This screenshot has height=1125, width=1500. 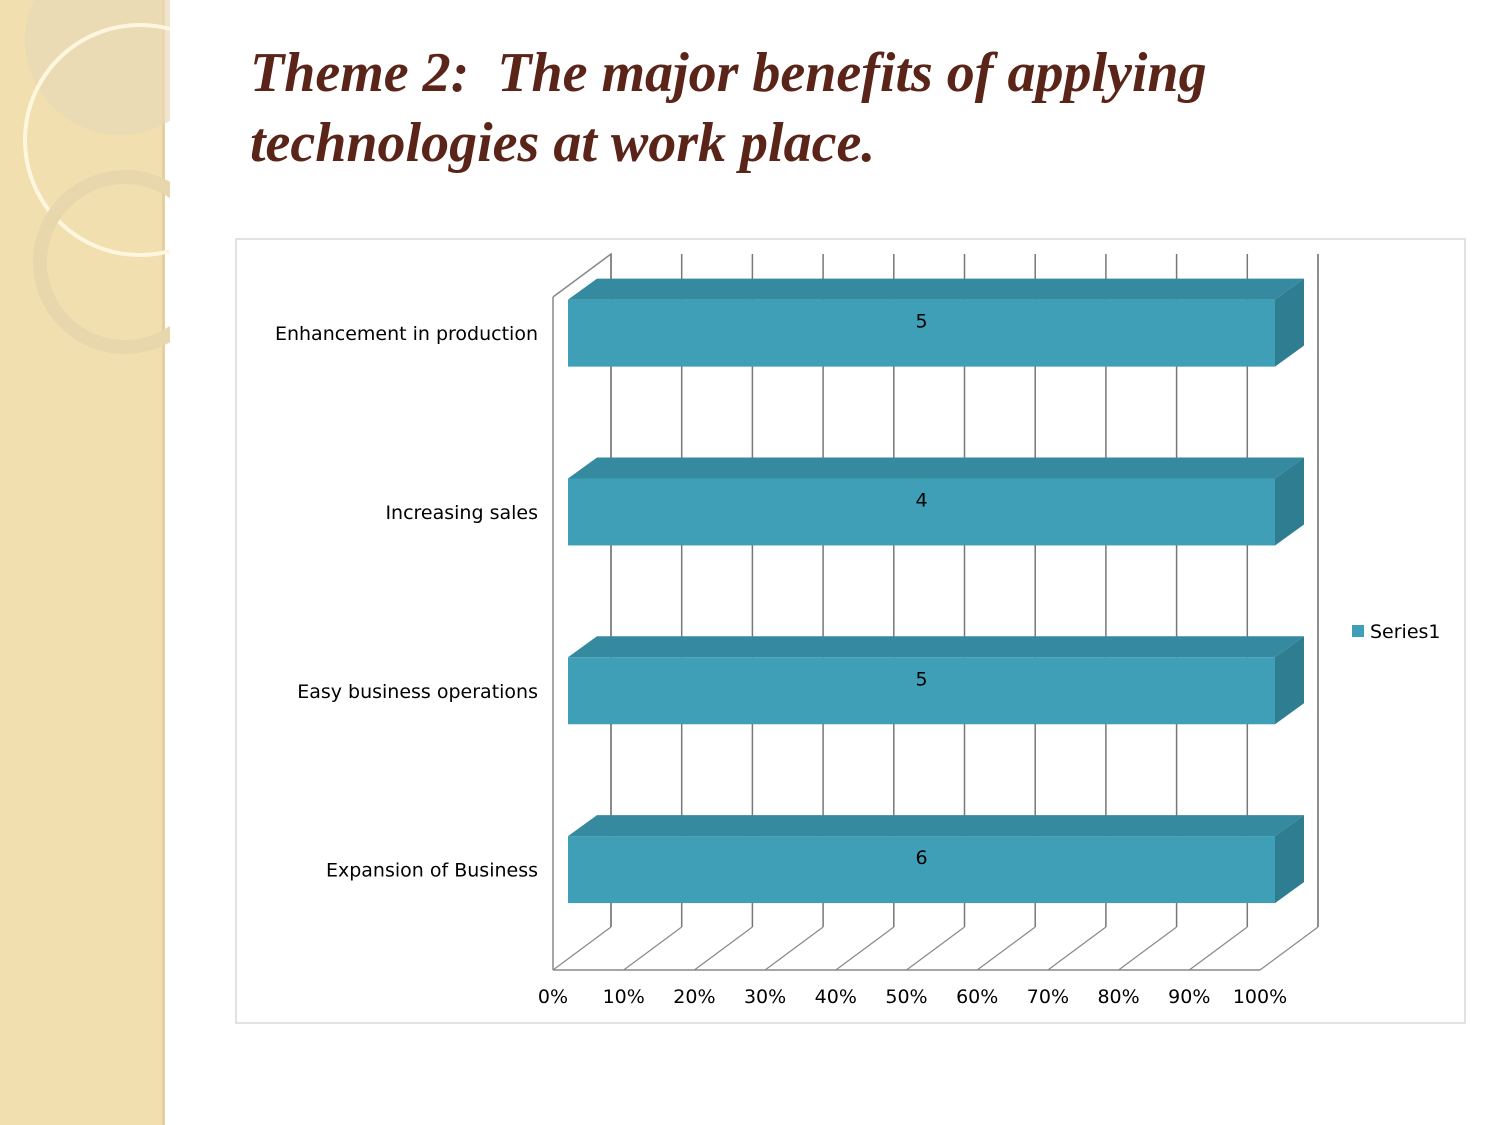 I want to click on y-tick-label: Expansion of Business, so click(x=432, y=871).